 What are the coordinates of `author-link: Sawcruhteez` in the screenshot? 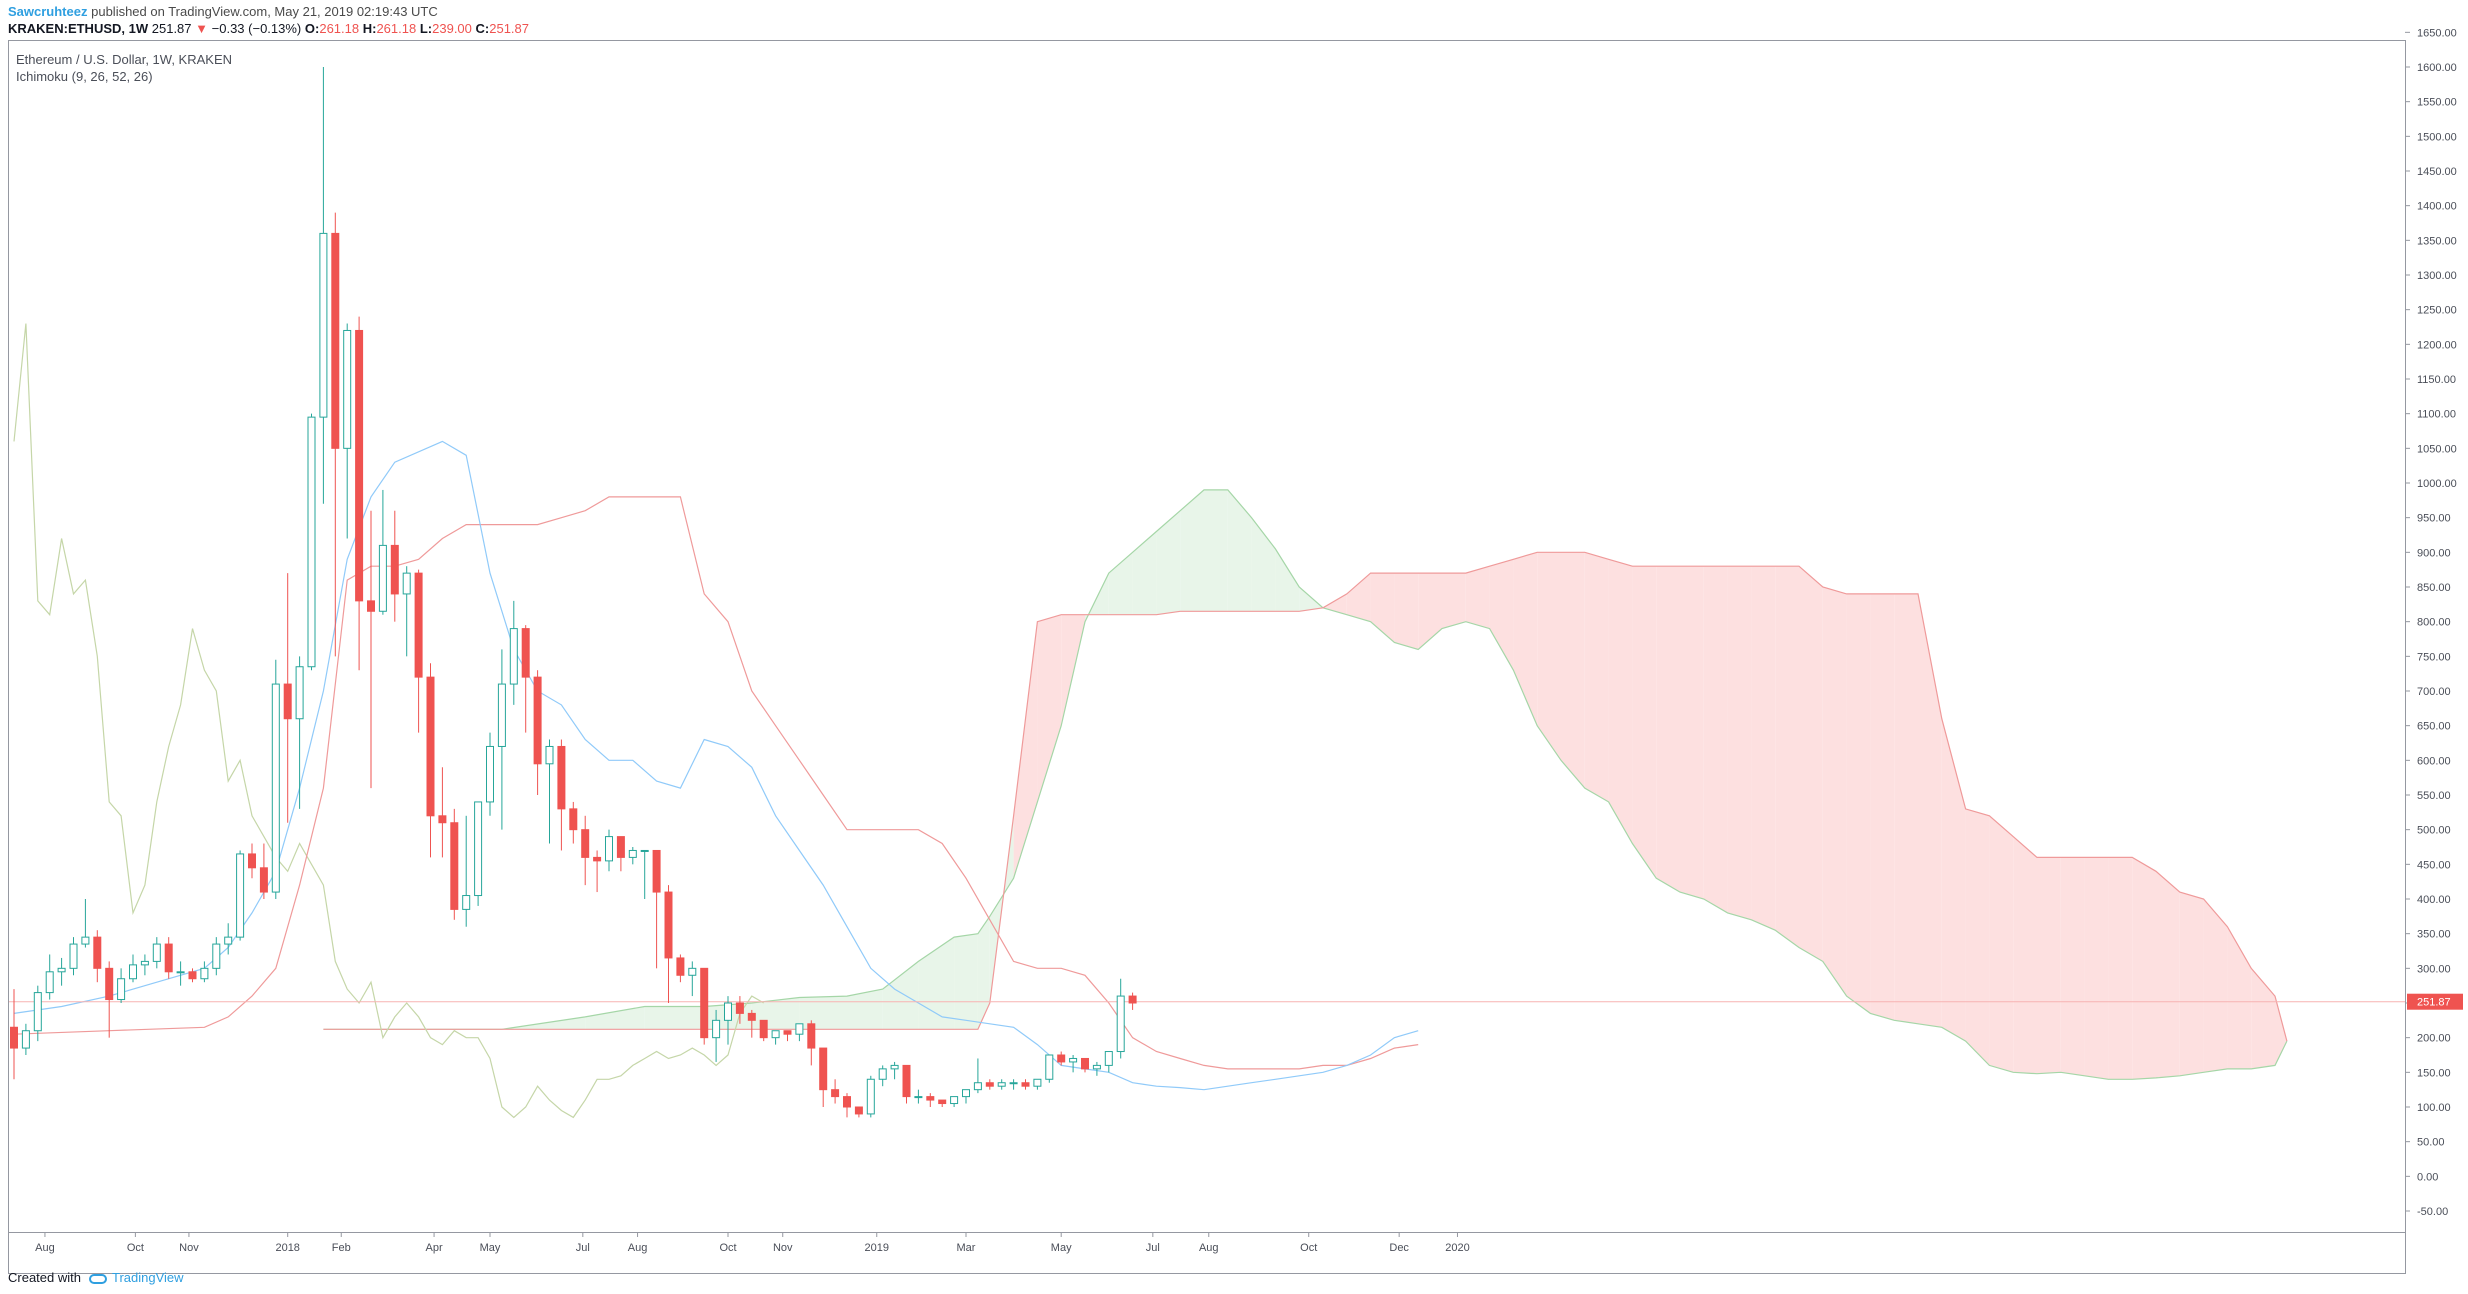 It's located at (48, 11).